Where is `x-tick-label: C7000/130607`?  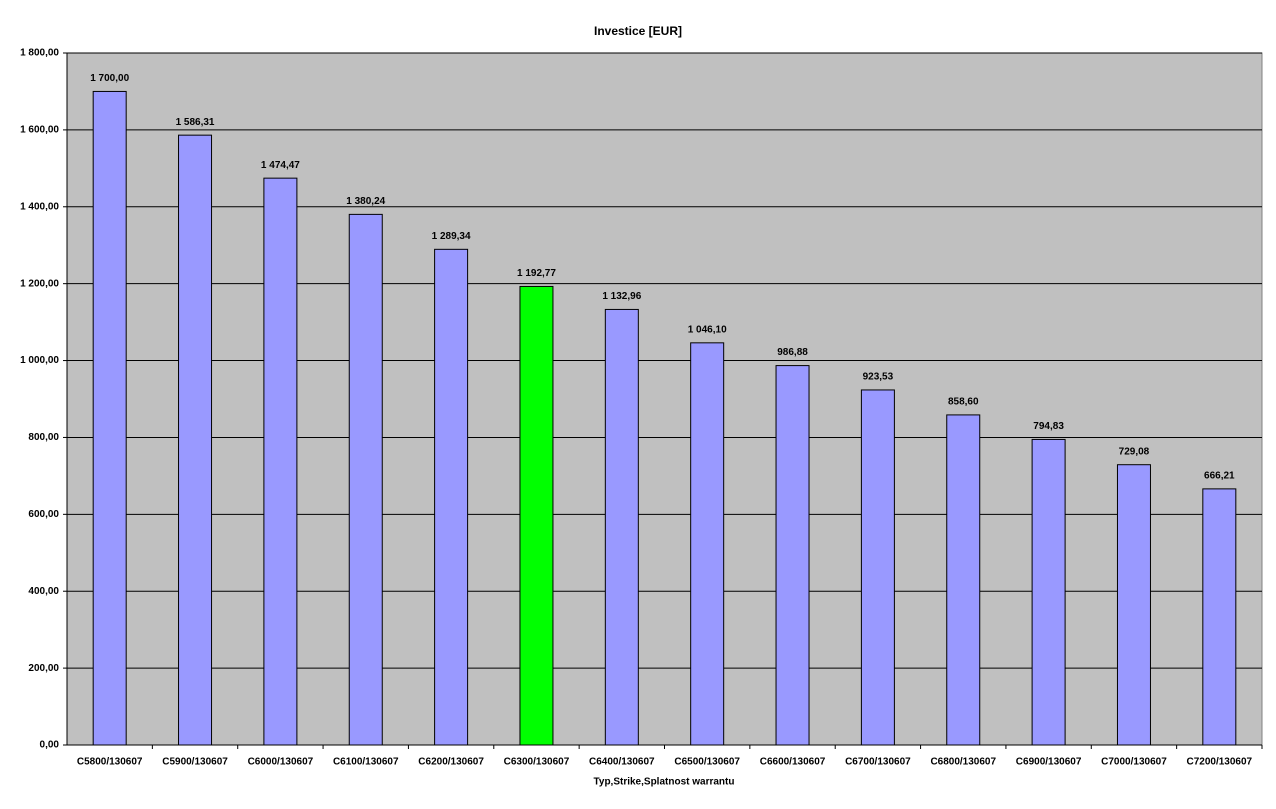 x-tick-label: C7000/130607 is located at coordinates (1134, 762).